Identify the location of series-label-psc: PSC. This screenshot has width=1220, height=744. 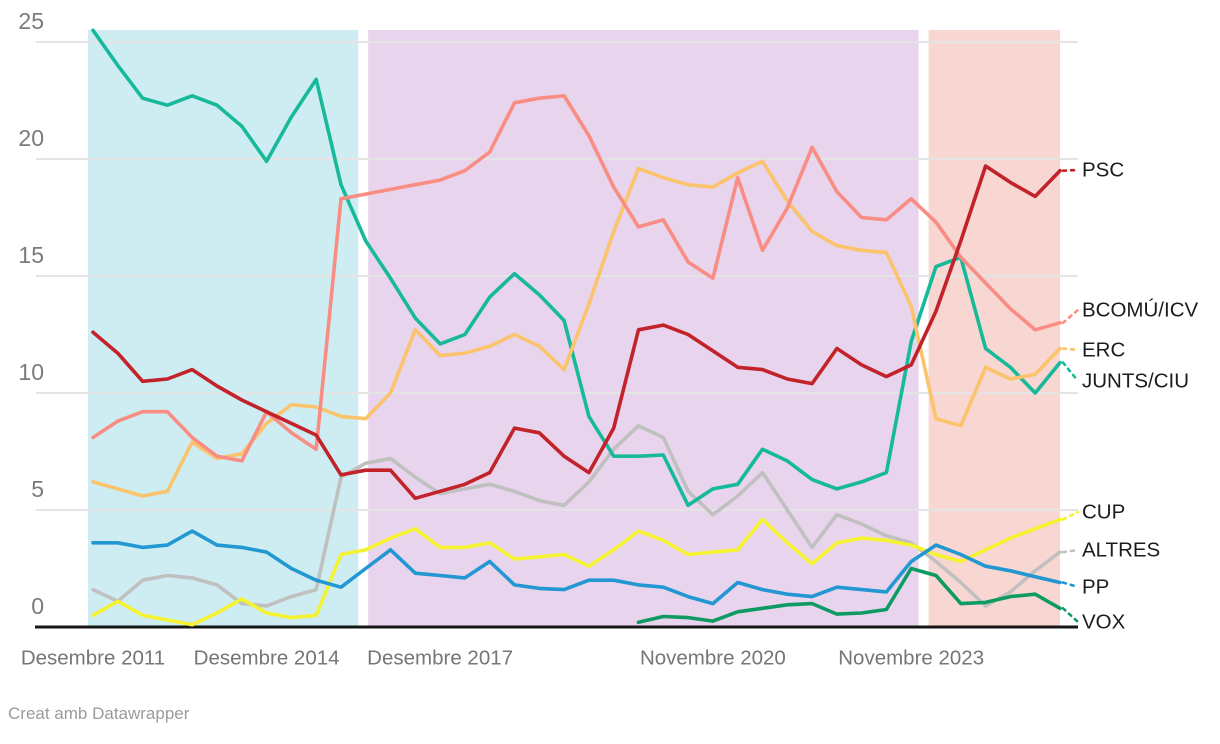
(1103, 170).